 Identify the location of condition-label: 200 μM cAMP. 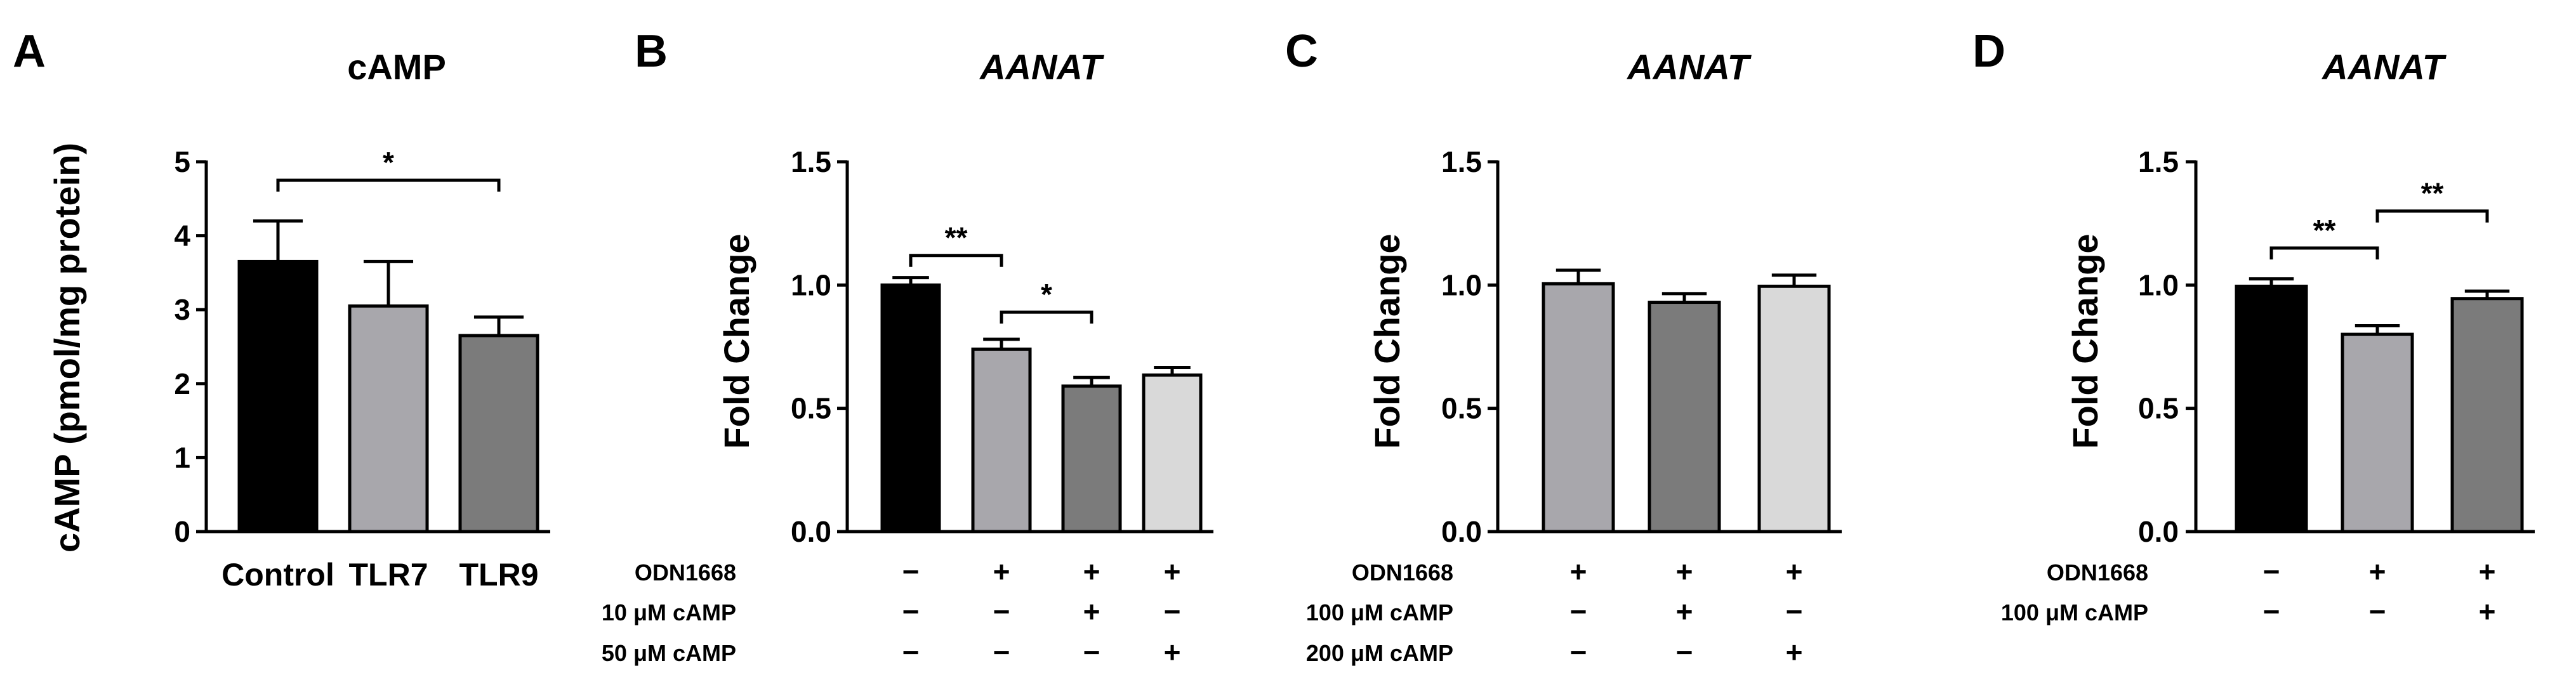
(1379, 653).